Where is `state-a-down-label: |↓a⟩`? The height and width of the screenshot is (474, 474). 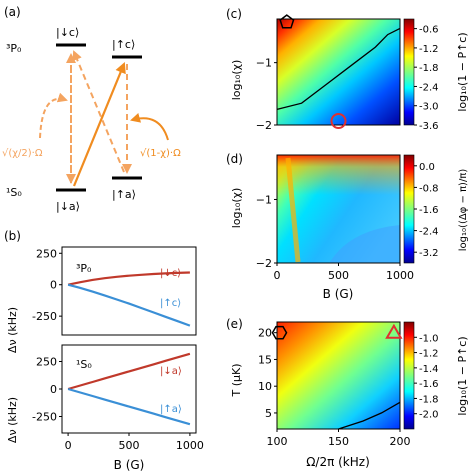
state-a-down-label: |↓a⟩ is located at coordinates (68, 206).